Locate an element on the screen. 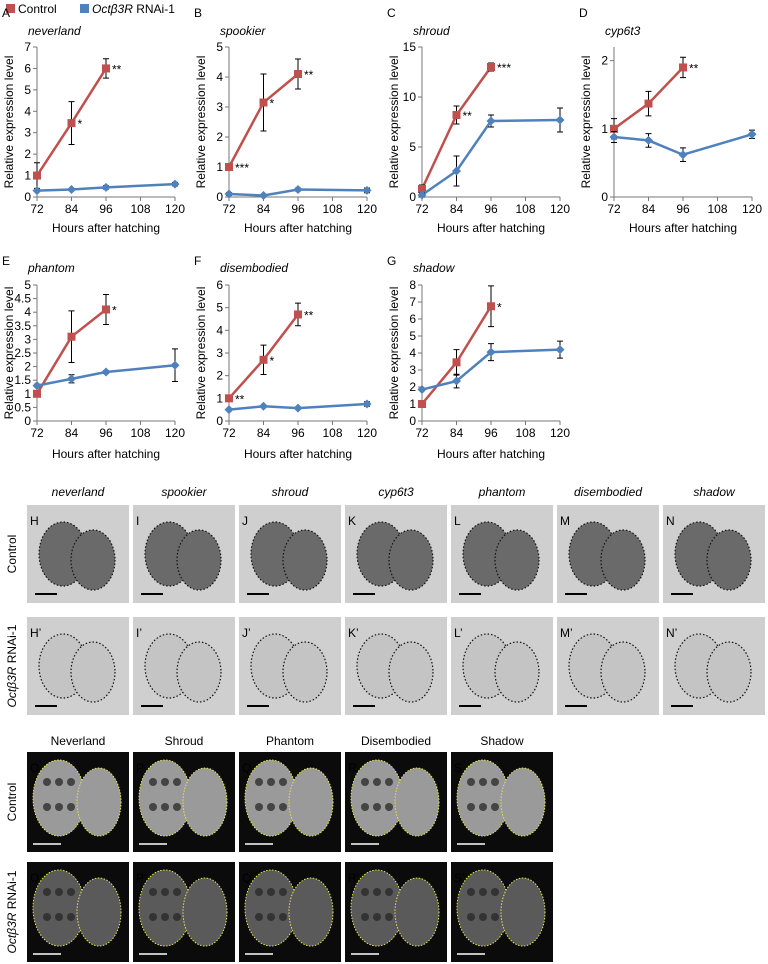 This screenshot has width=768, height=964. panel-letter: O is located at coordinates (34, 768).